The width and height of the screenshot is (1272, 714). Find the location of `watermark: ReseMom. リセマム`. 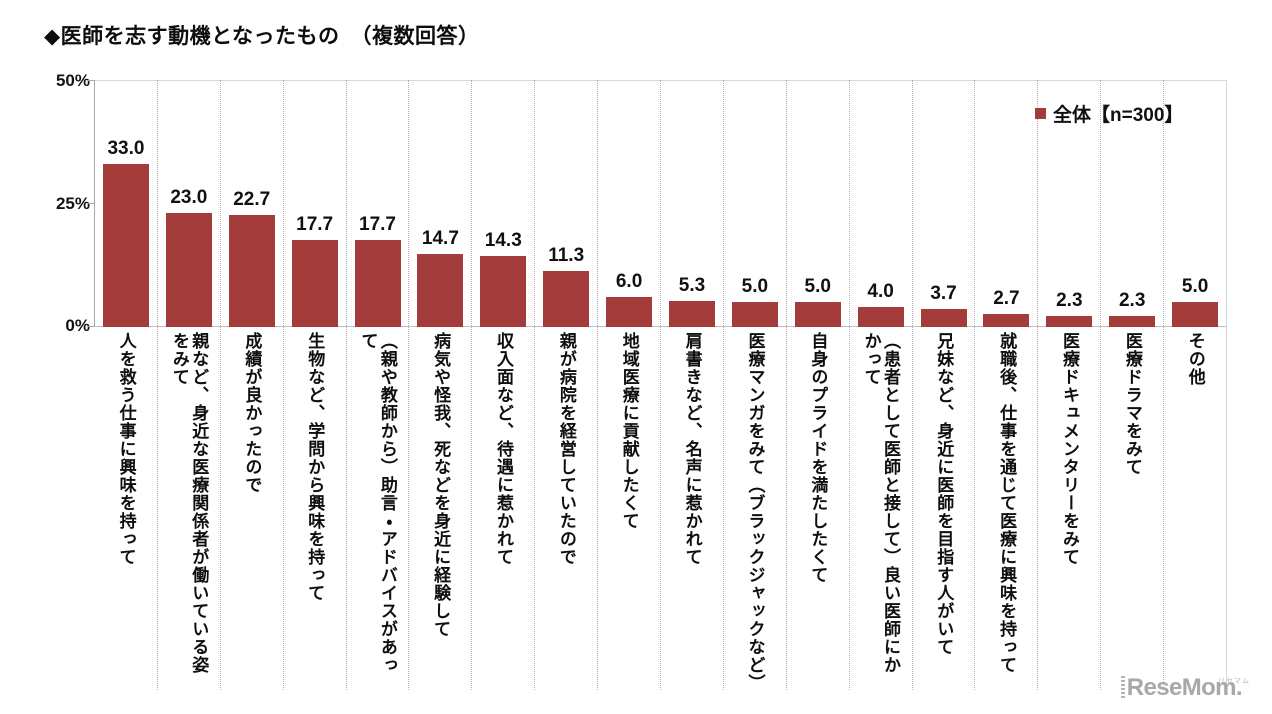

watermark: ReseMom. リセマム is located at coordinates (1185, 687).